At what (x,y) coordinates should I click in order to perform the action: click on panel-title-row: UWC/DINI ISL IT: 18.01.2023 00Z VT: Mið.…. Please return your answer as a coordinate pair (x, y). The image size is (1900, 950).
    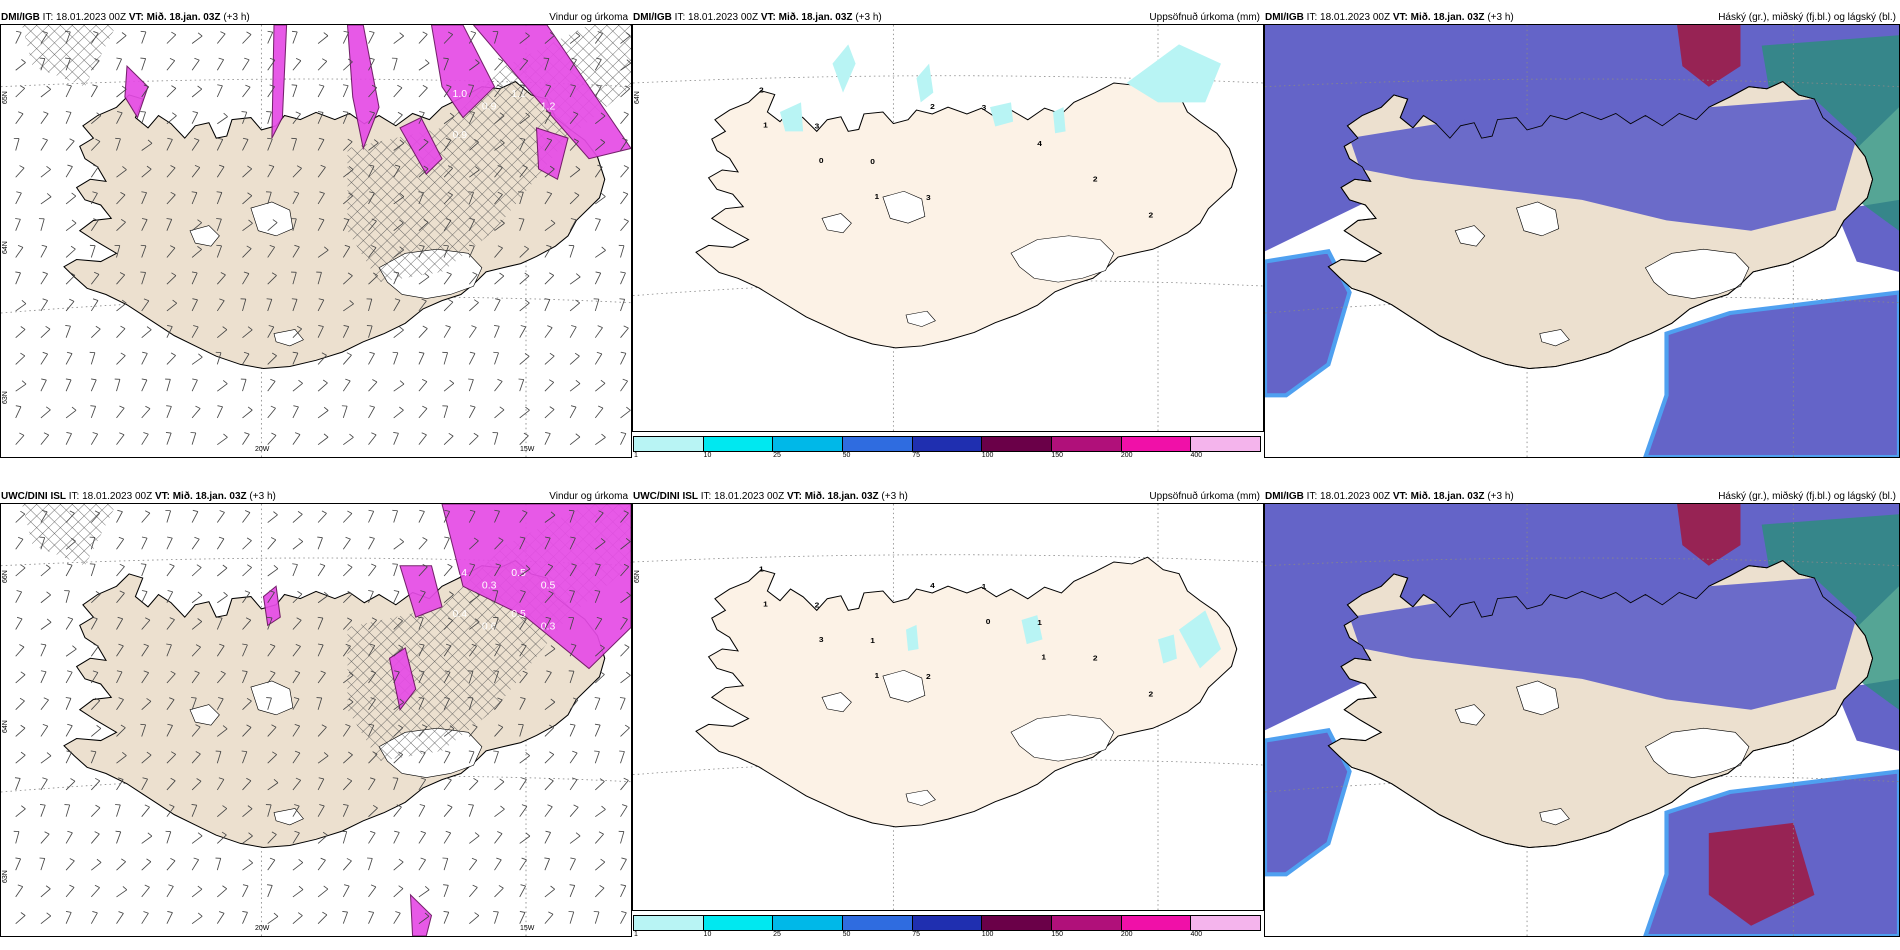
    Looking at the image, I should click on (316, 497).